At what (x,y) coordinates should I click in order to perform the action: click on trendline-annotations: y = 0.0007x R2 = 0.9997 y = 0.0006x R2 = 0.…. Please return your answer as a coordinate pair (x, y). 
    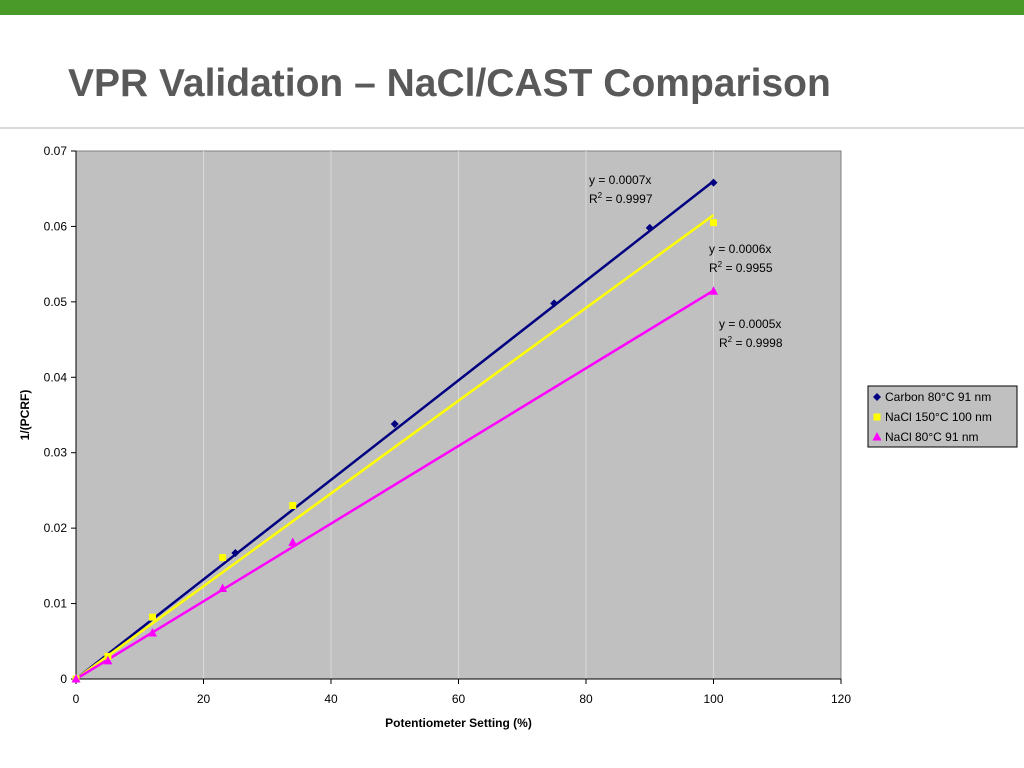
    Looking at the image, I should click on (686, 261).